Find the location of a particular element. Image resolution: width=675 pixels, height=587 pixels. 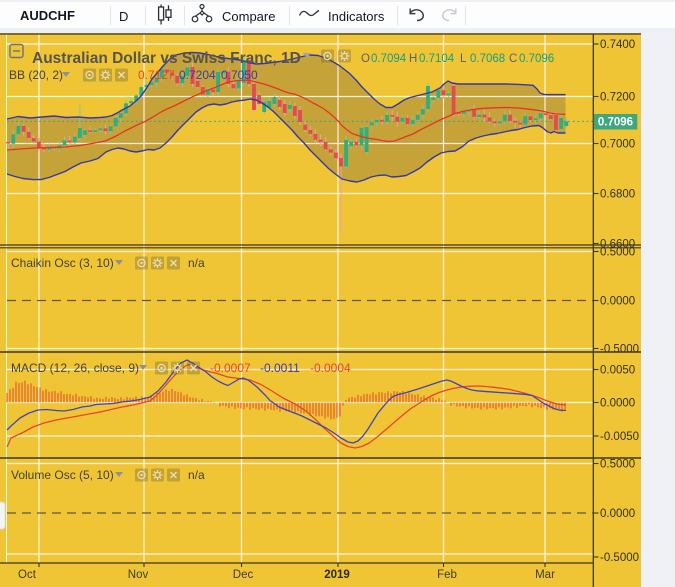

svg-text: 0.6600 is located at coordinates (617, 245).